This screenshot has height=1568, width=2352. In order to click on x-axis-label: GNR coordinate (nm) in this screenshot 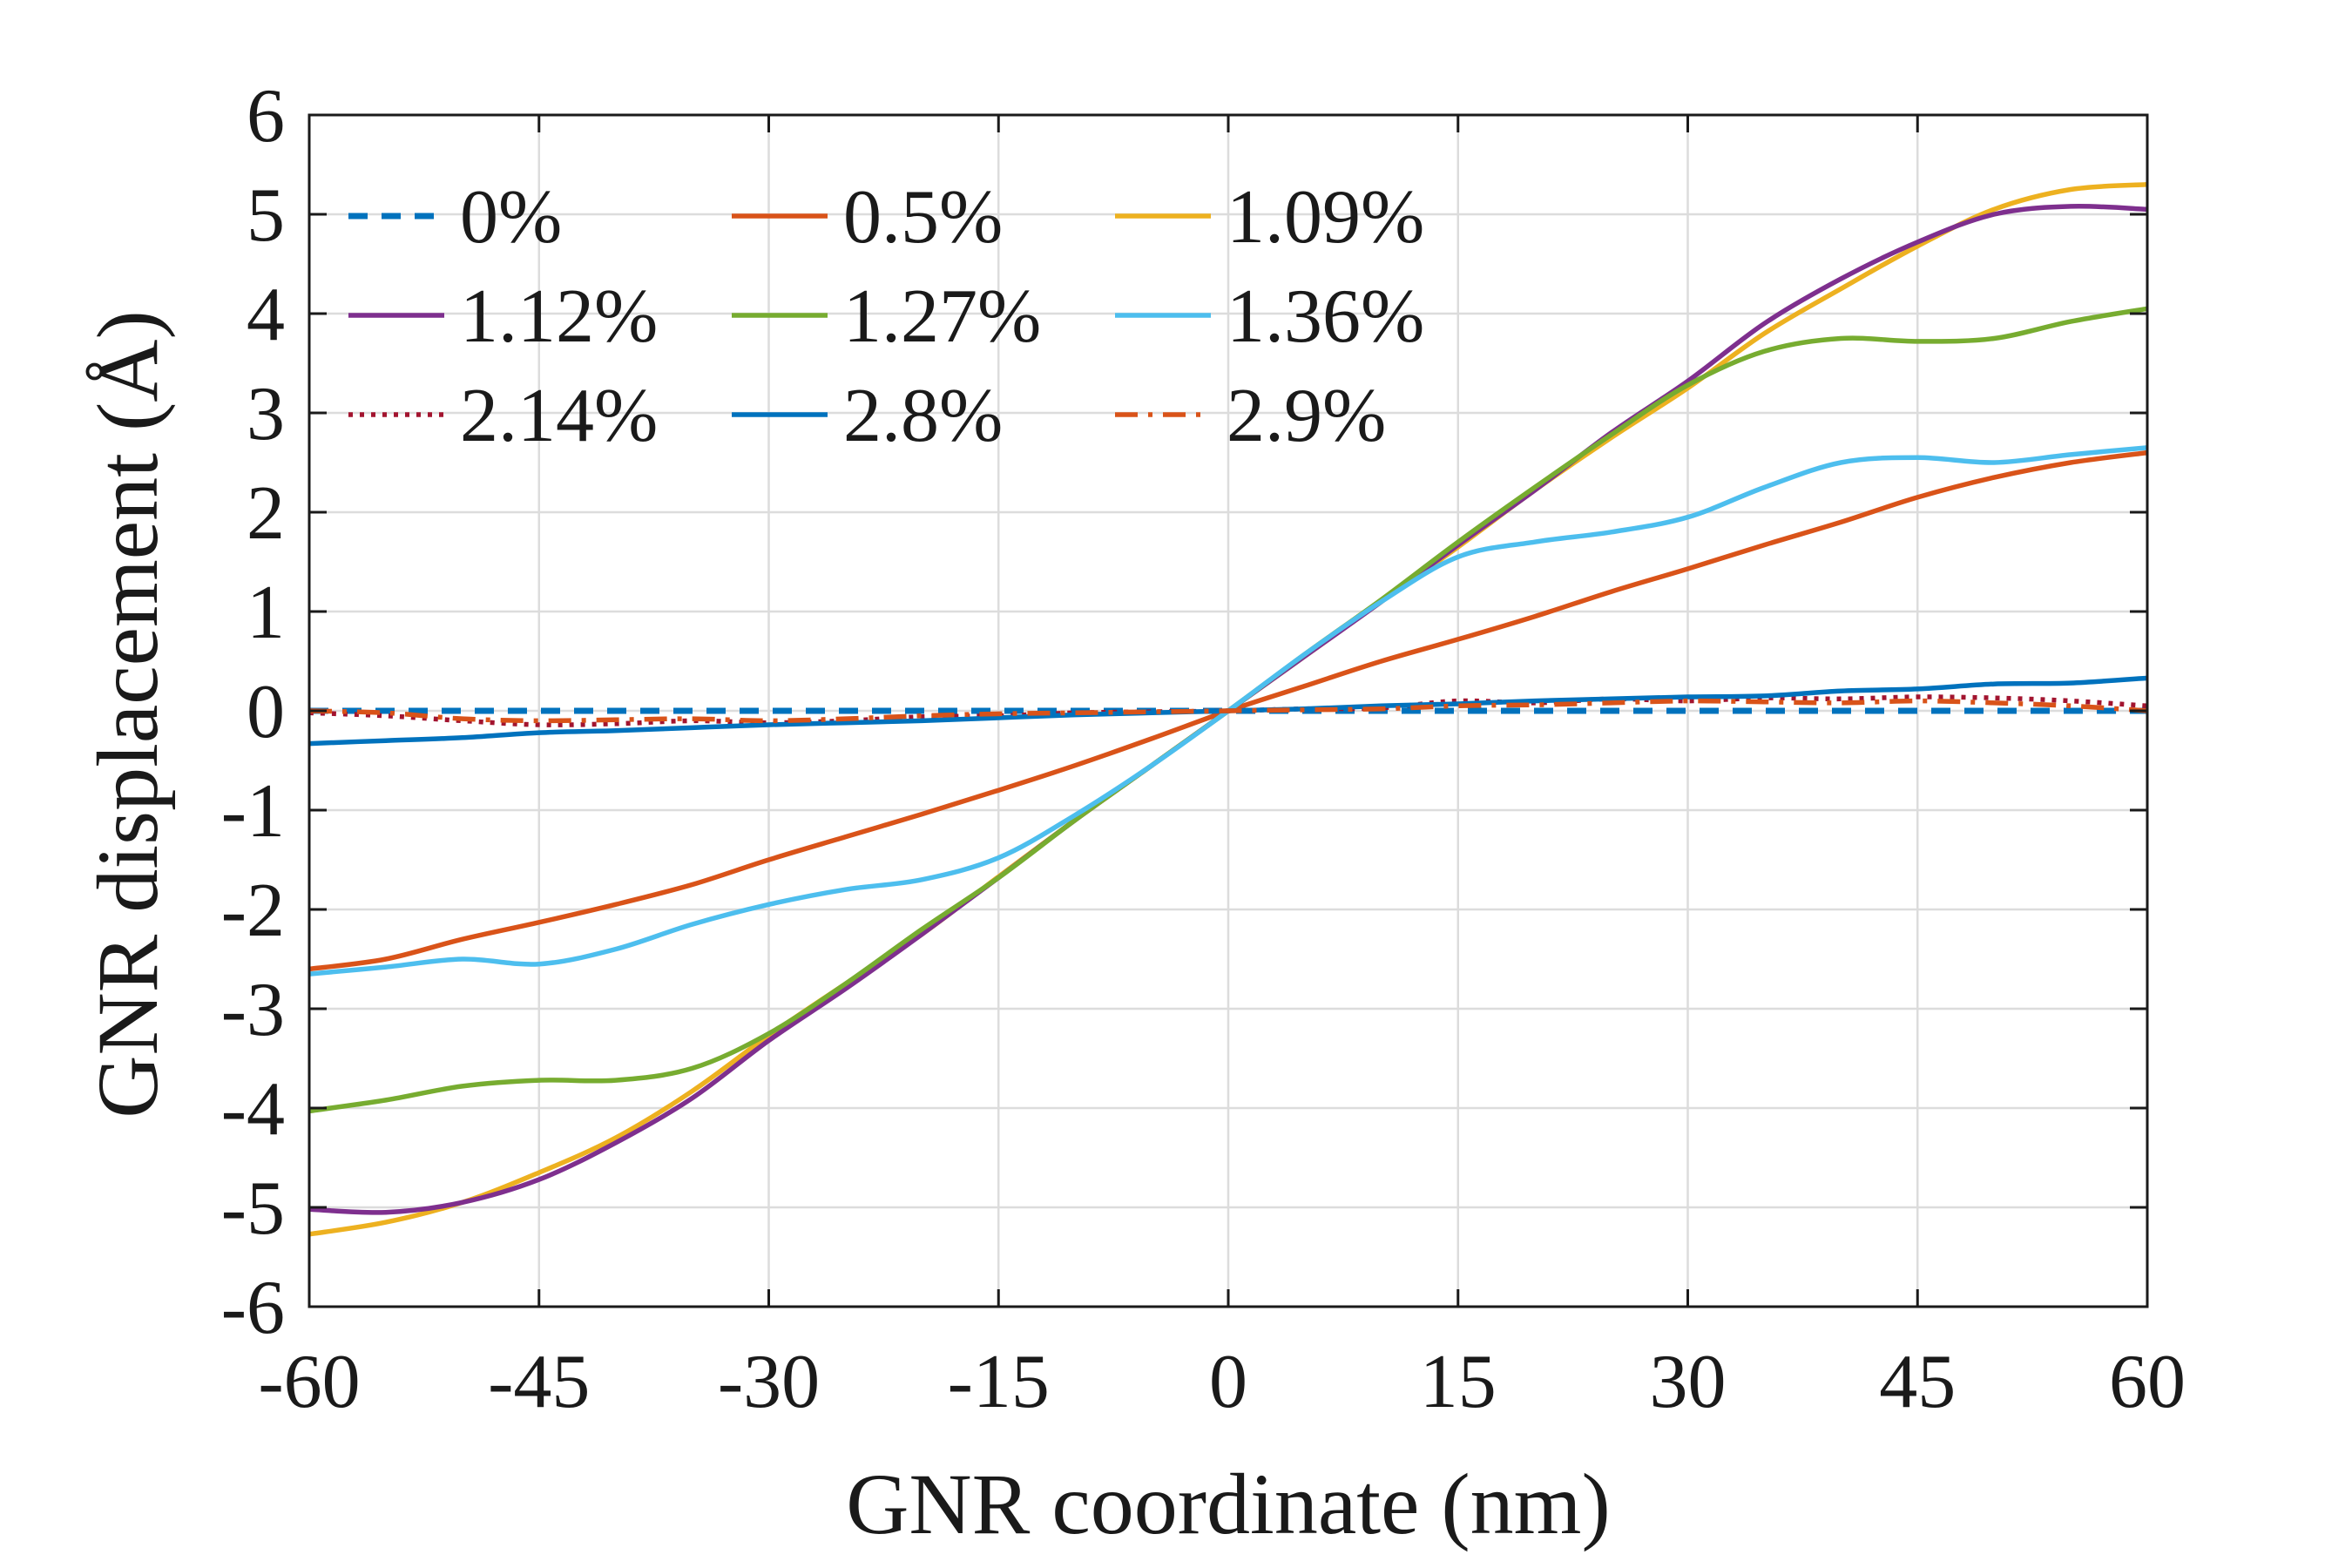, I will do `click(1228, 1504)`.